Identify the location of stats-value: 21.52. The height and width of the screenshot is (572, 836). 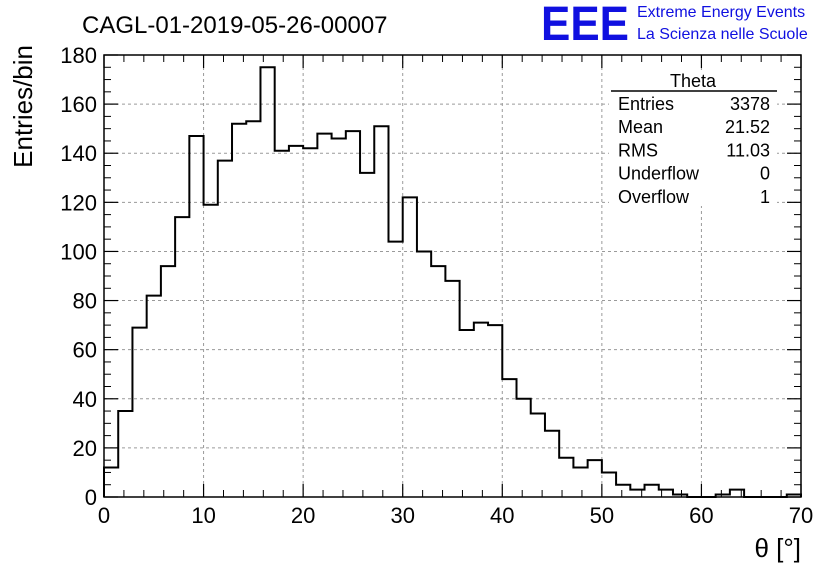
(747, 127).